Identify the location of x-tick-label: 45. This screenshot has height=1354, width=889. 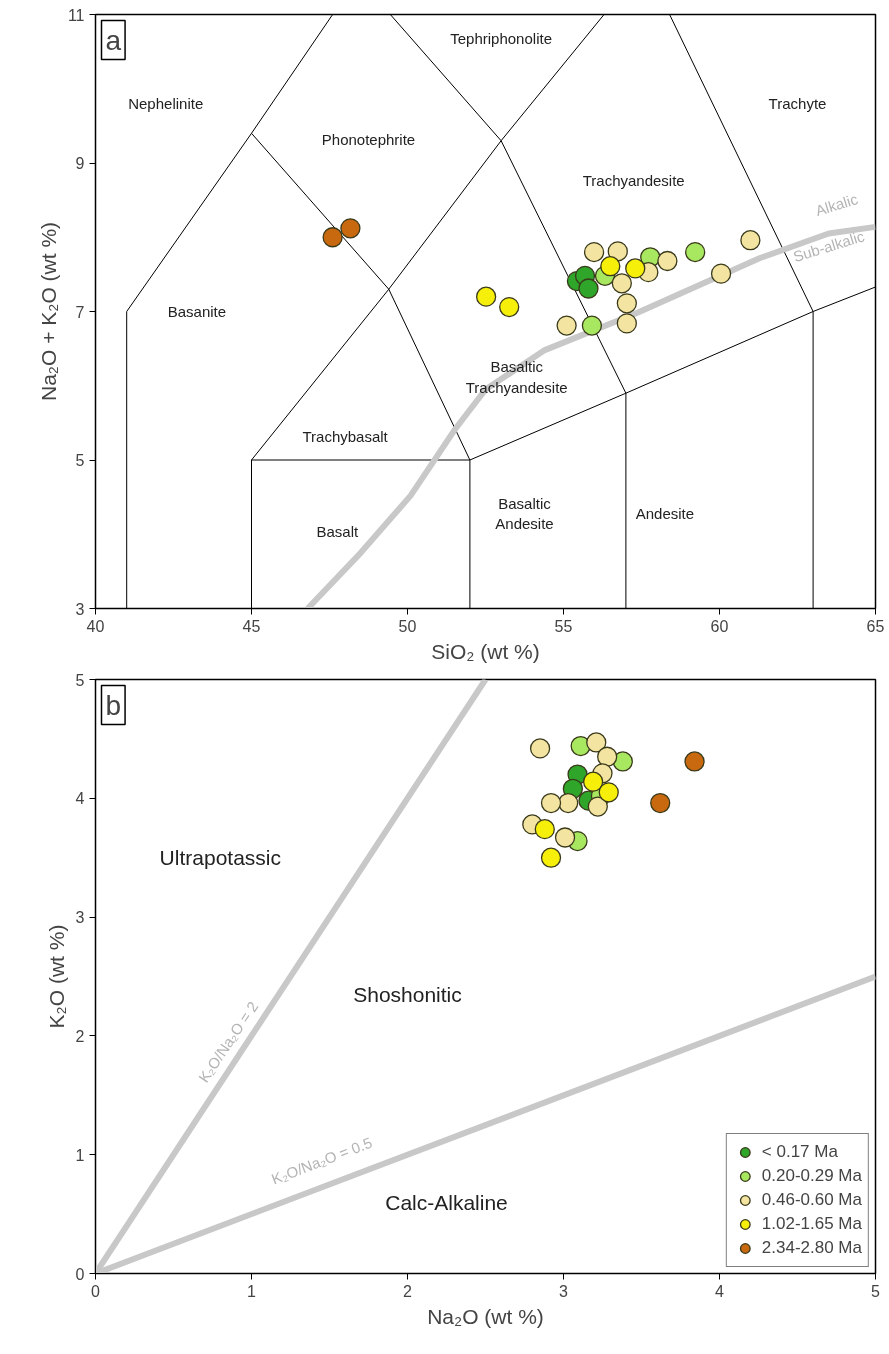
(251, 626).